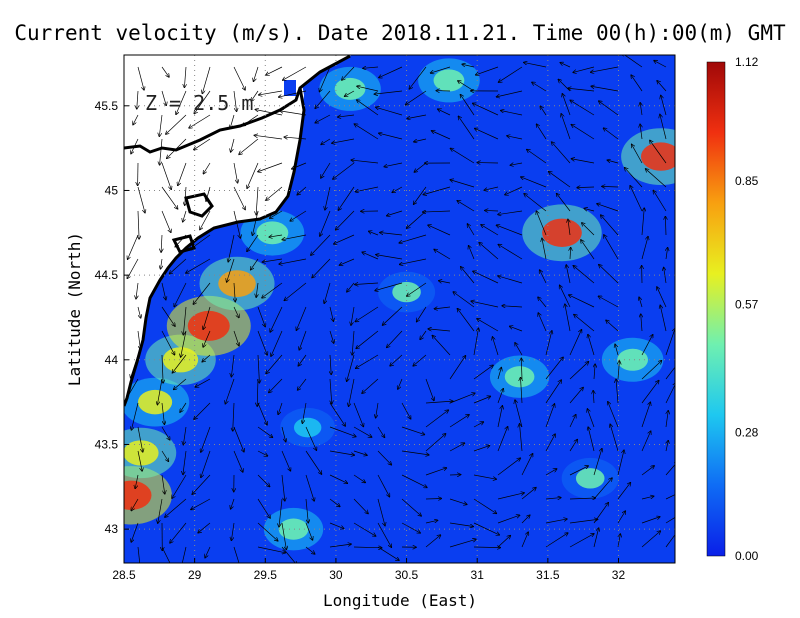  Describe the element at coordinates (74, 309) in the screenshot. I see `y-axis-label: Latitude (North)` at that location.